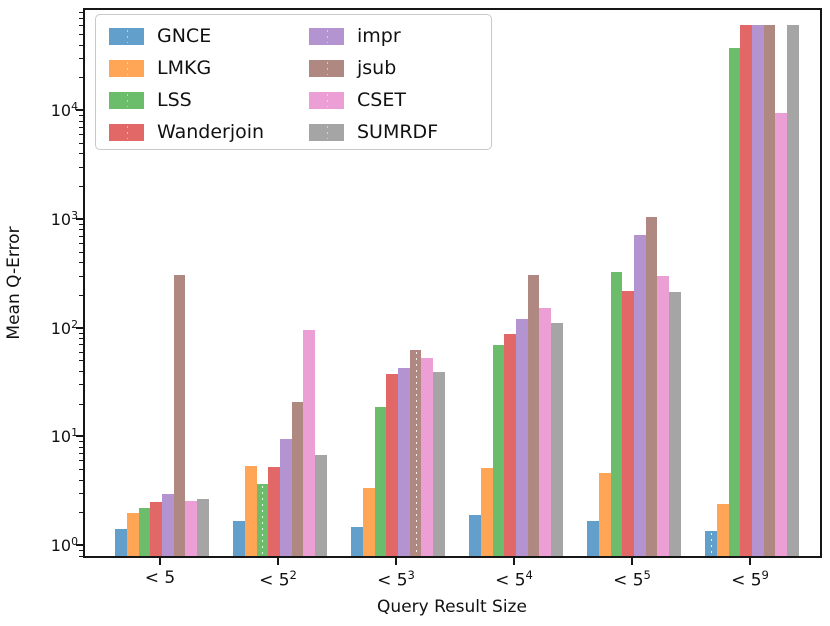 Image resolution: width=830 pixels, height=626 pixels. I want to click on y-axis-title: Mean Q-Error, so click(14, 283).